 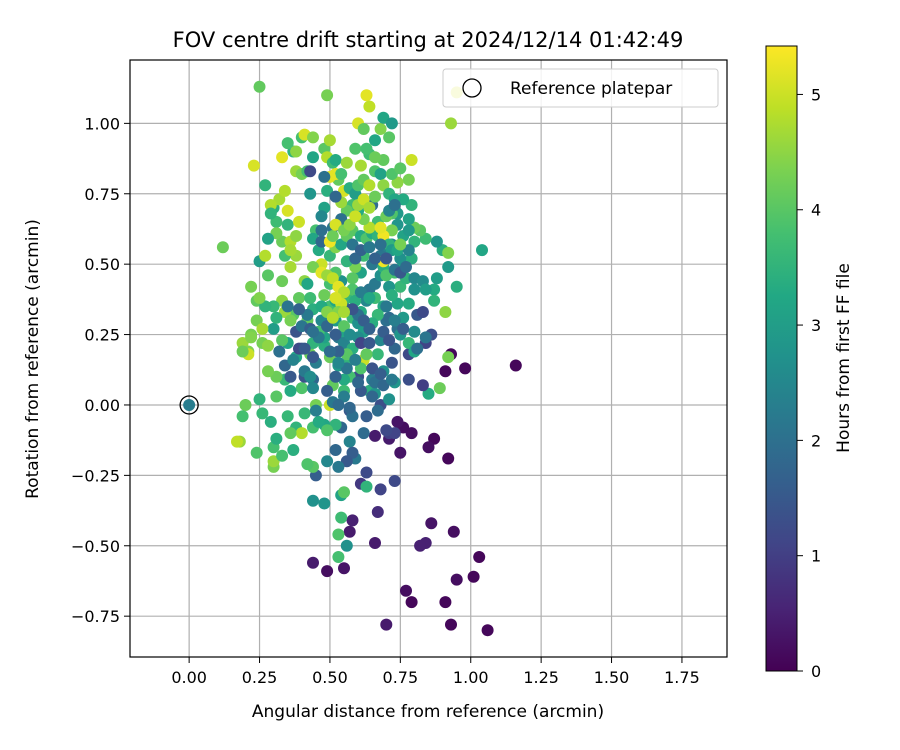 I want to click on colorbar-tick-label: 0, so click(x=816, y=671).